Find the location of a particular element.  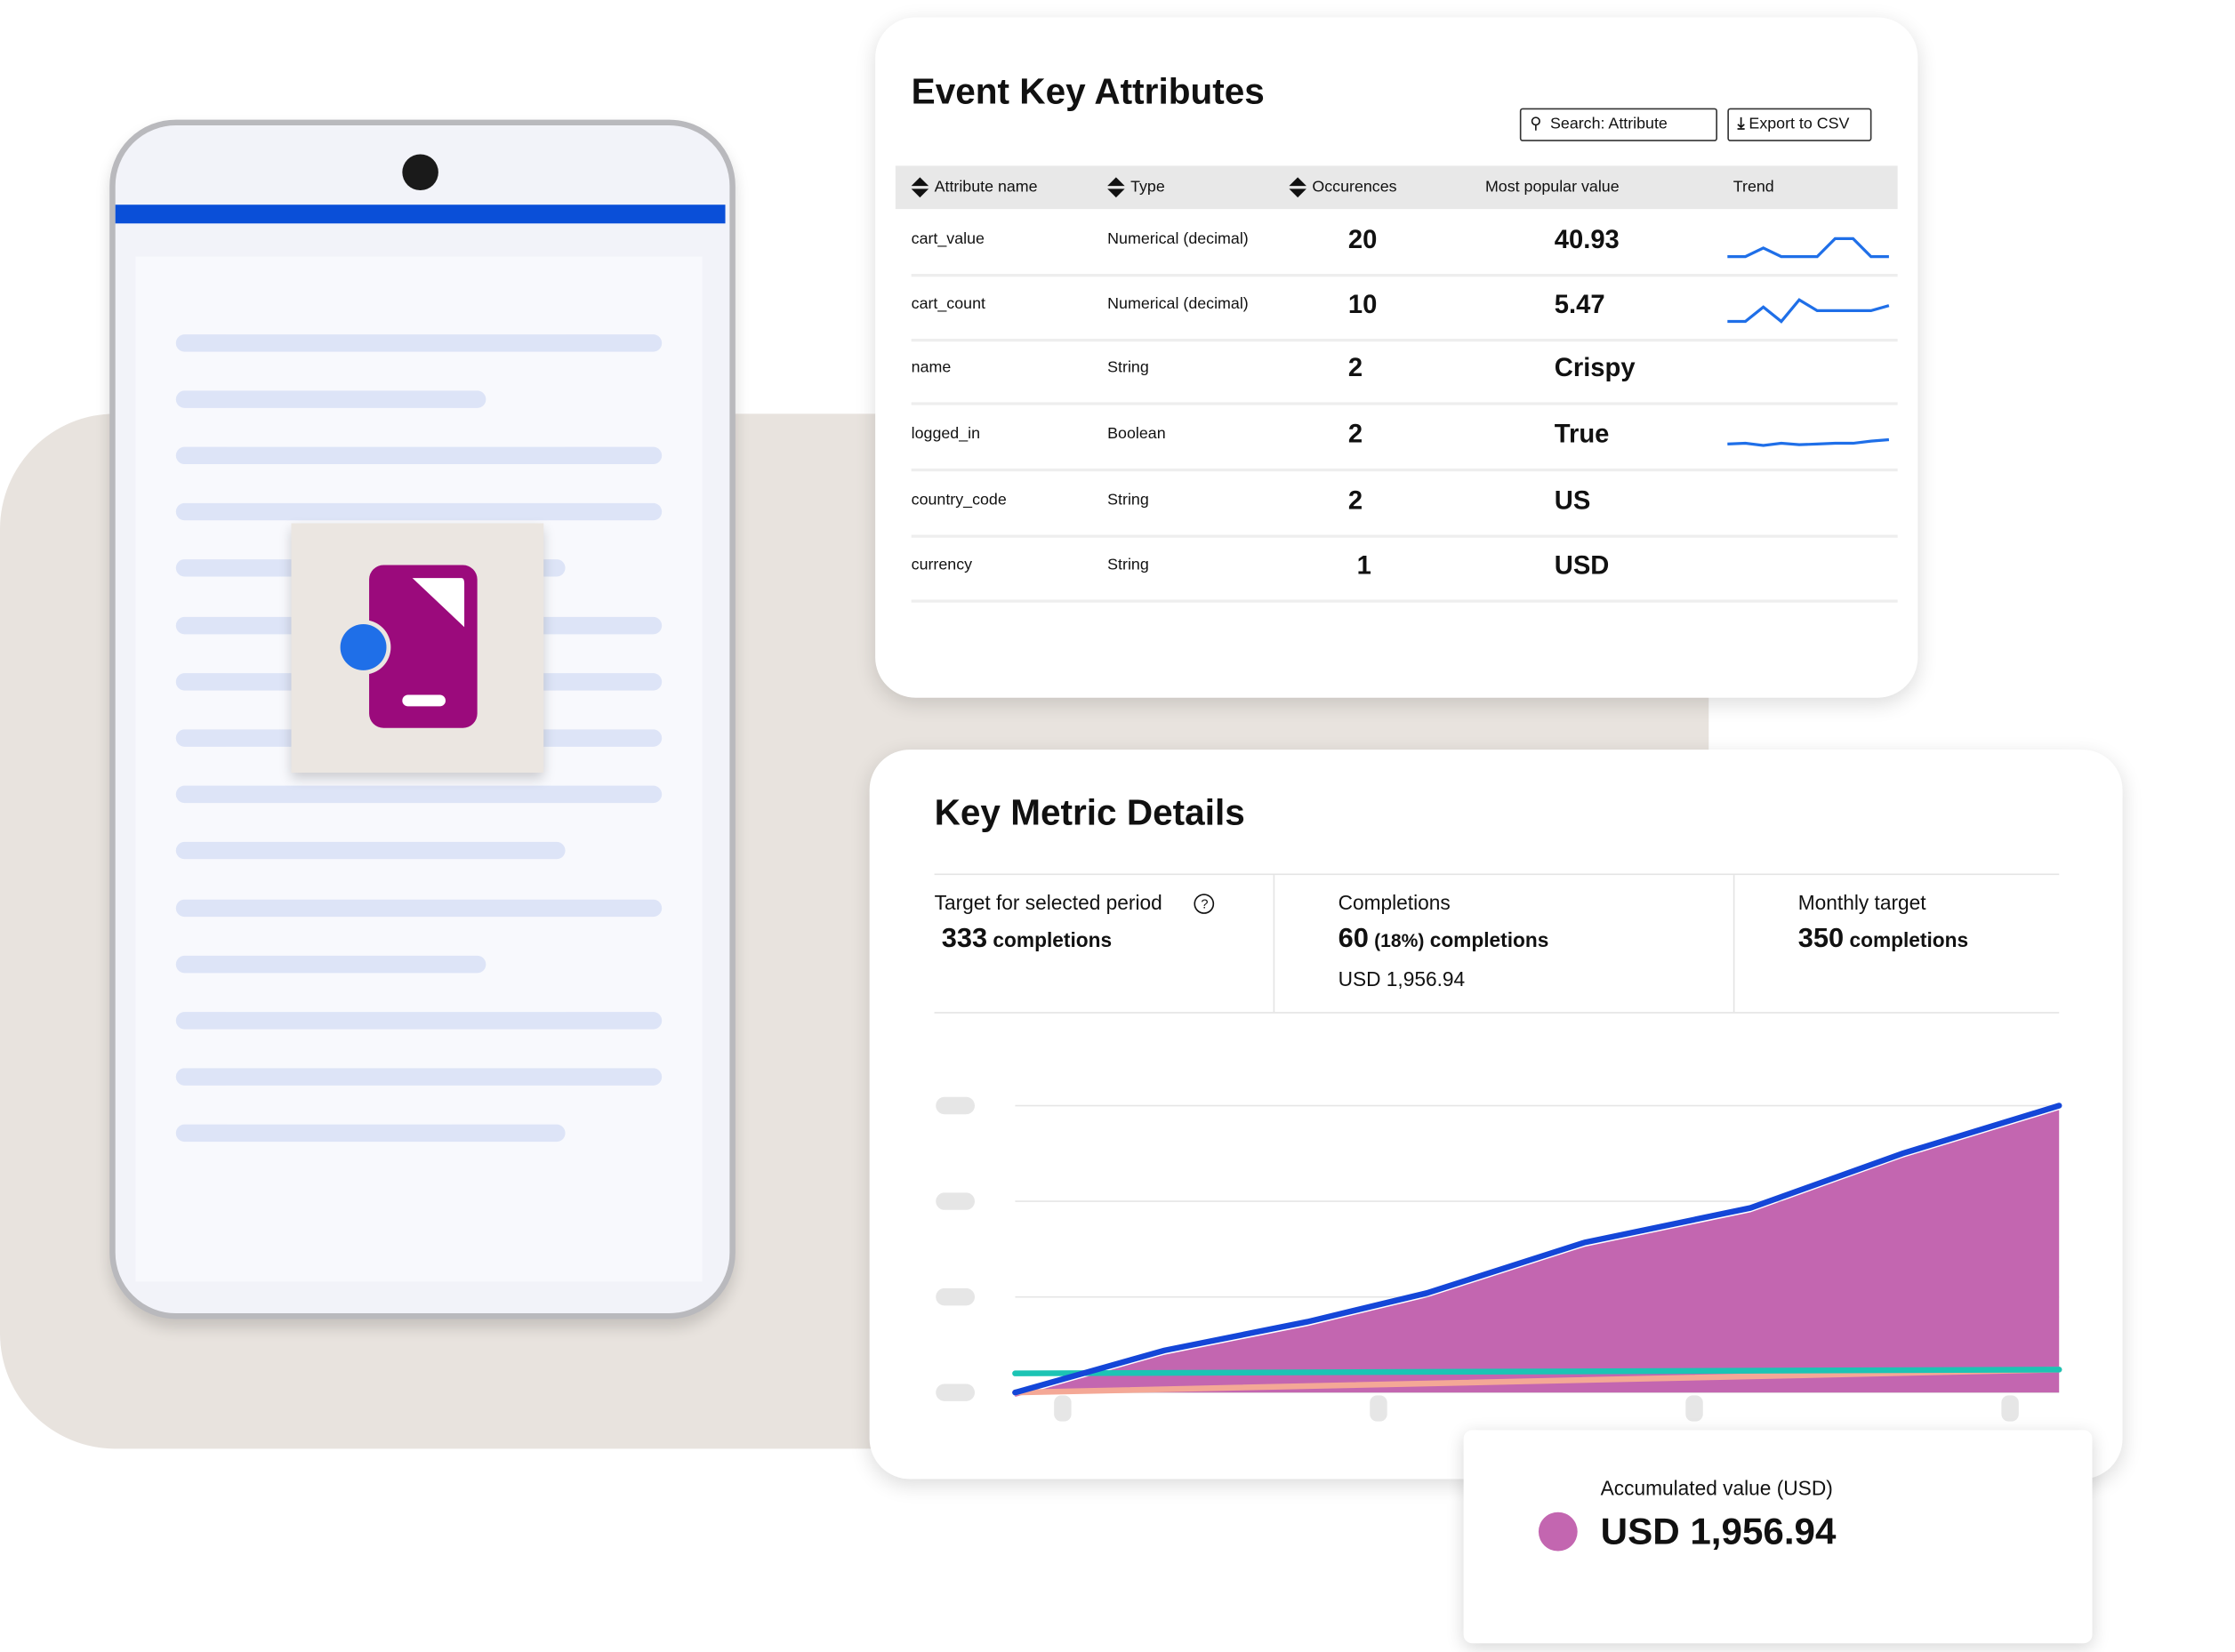

phone-camera is located at coordinates (420, 173).